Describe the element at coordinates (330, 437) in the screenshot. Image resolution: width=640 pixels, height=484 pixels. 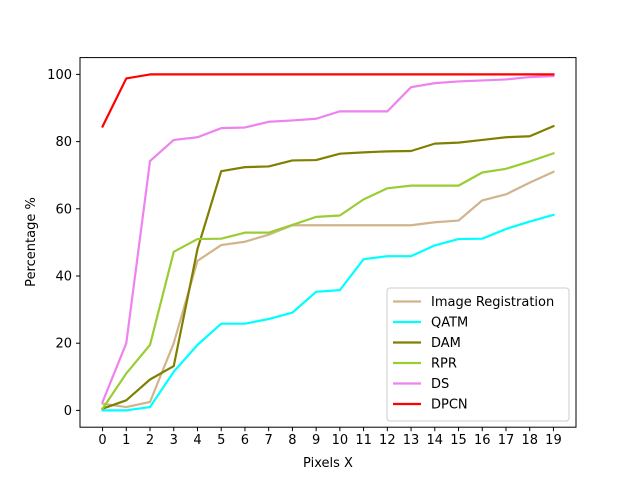
I see `x-axis-ticks: 0 1 2 3 4 5 6 7 8 9 10 11 12 13 14 15 16 17 18 19` at that location.